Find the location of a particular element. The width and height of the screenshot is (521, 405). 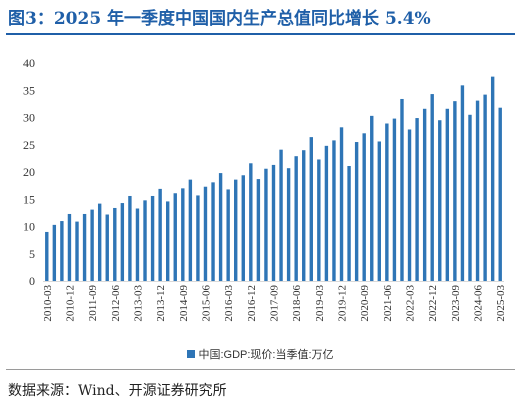

x-tick-label: 2013-03 is located at coordinates (138, 303).